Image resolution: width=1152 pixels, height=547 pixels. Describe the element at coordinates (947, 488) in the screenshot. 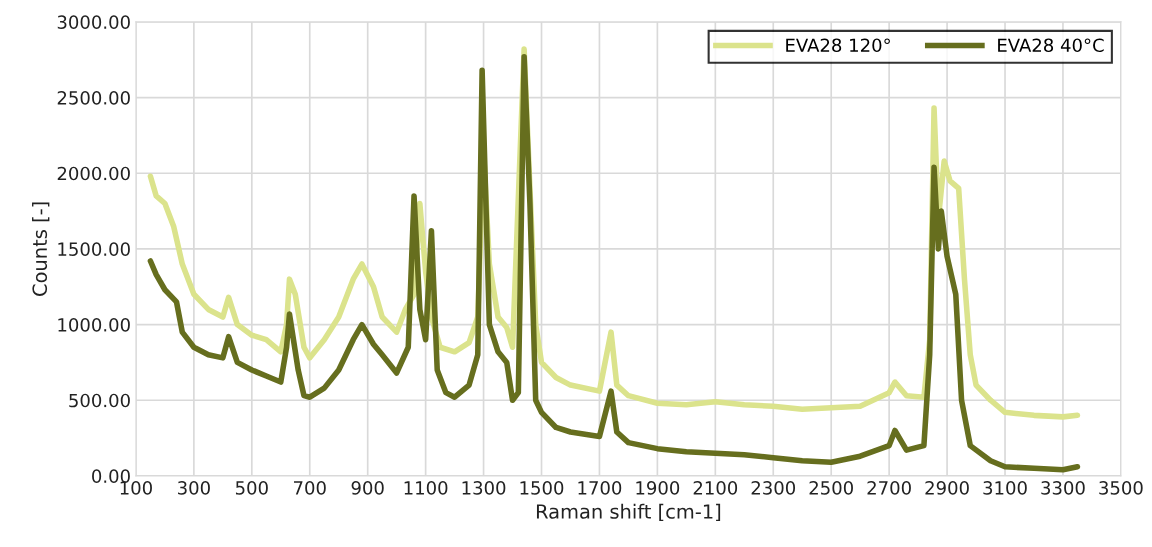

I see `x-tick-label: 2900` at that location.